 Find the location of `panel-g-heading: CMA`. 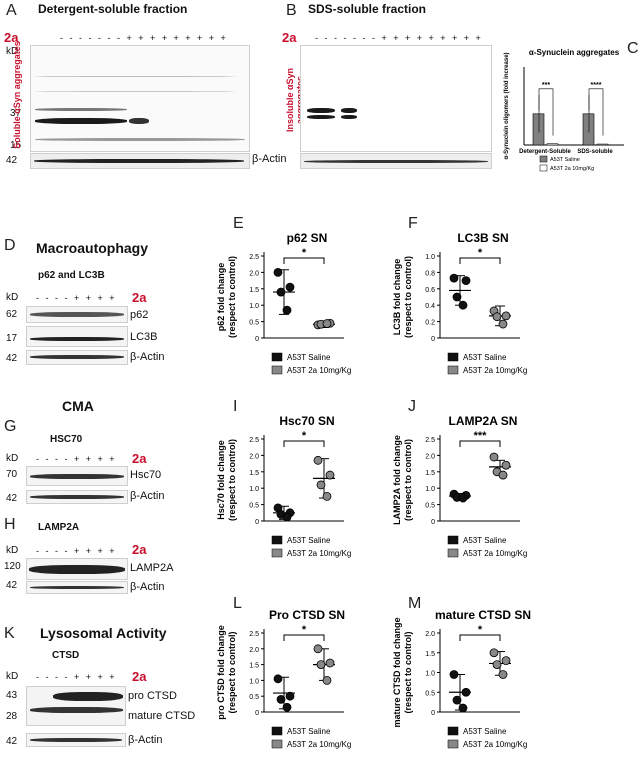

panel-g-heading: CMA is located at coordinates (78, 406).